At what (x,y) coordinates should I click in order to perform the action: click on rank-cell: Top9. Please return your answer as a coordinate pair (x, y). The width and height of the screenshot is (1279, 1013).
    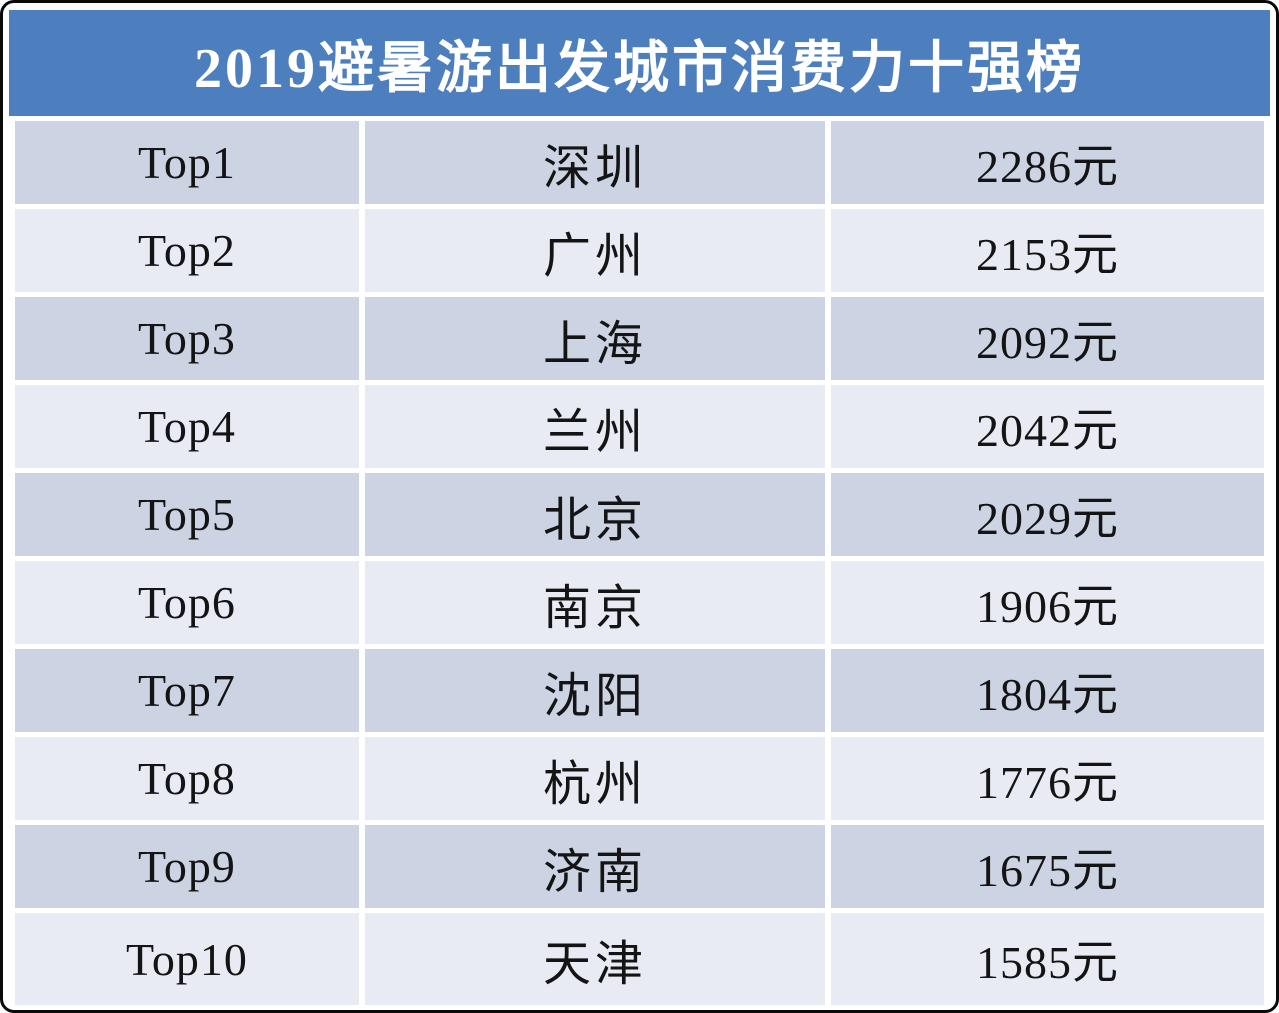
    Looking at the image, I should click on (187, 866).